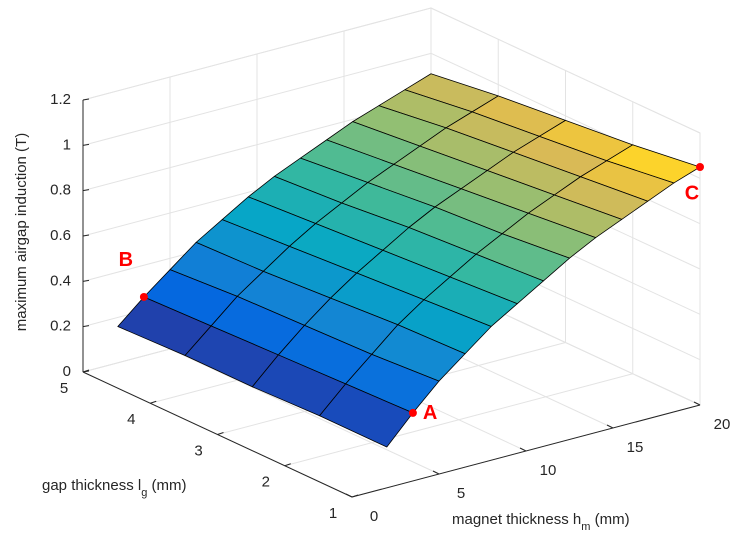 Image resolution: width=737 pixels, height=537 pixels. I want to click on y-tick-label: 5, so click(64, 388).